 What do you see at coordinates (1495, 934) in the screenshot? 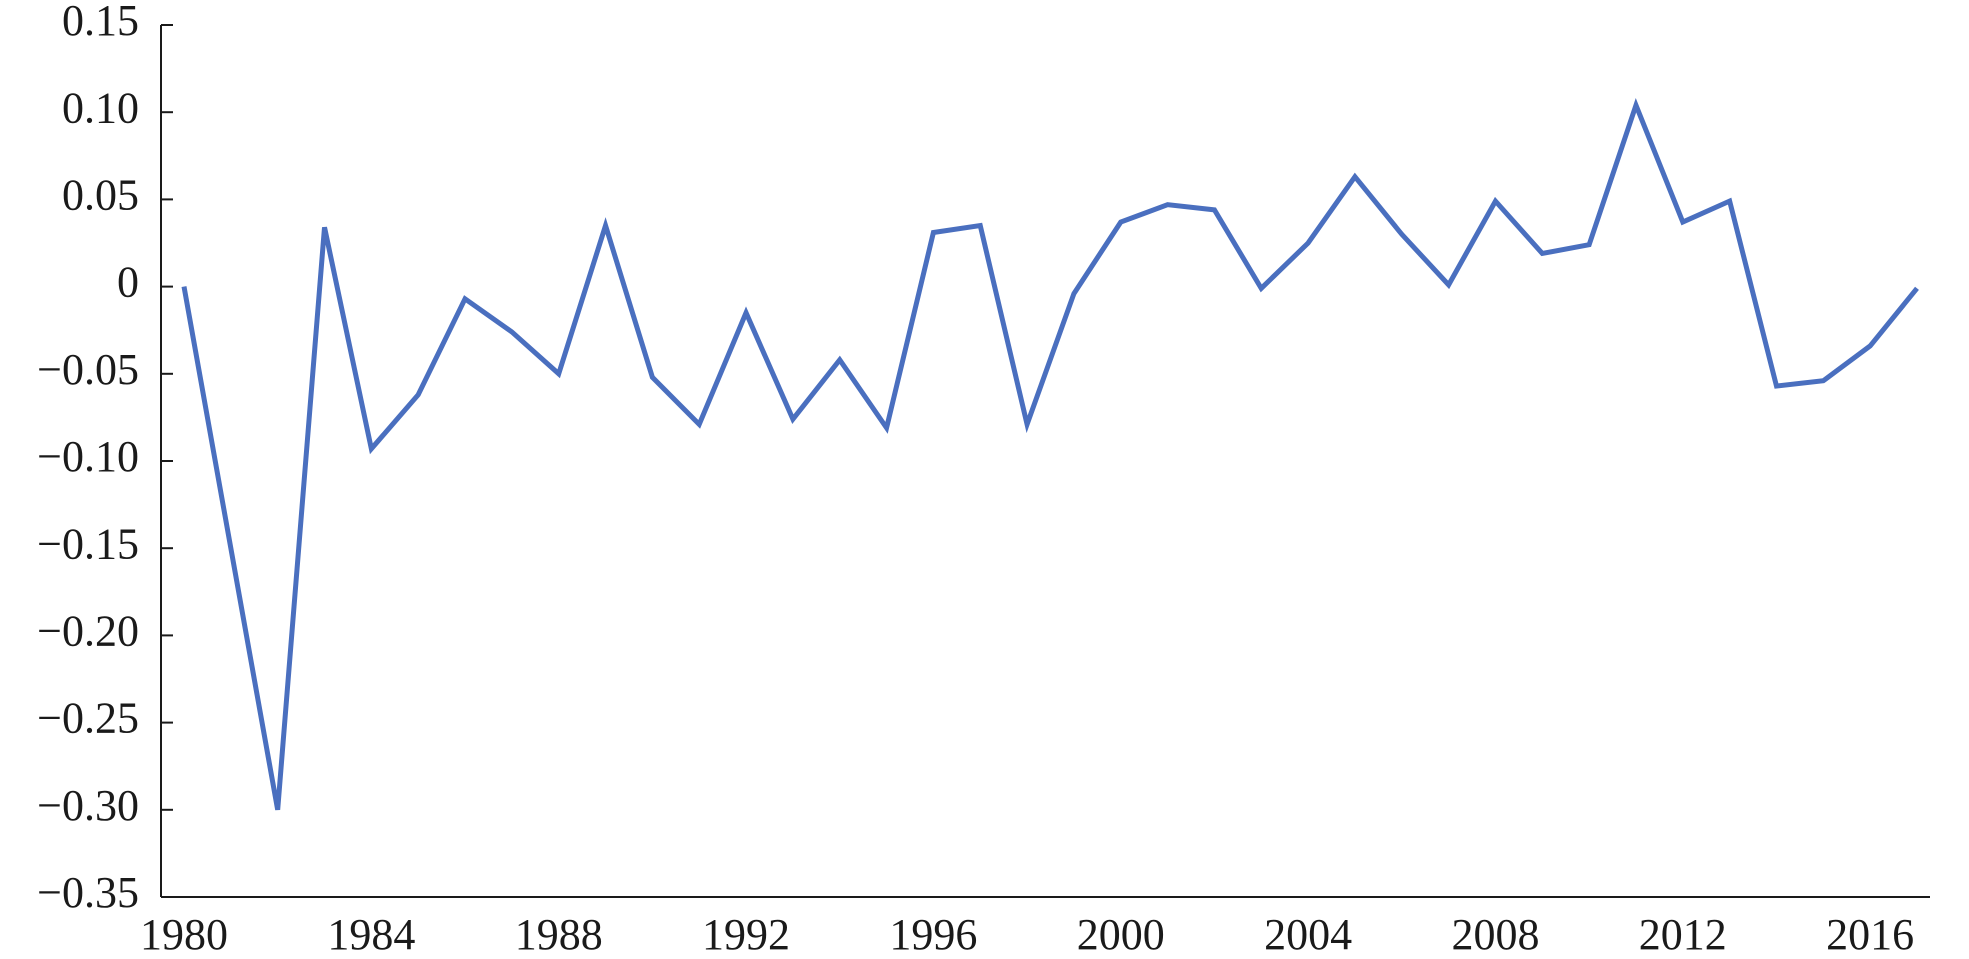
I see `x-tick-label: 2008` at bounding box center [1495, 934].